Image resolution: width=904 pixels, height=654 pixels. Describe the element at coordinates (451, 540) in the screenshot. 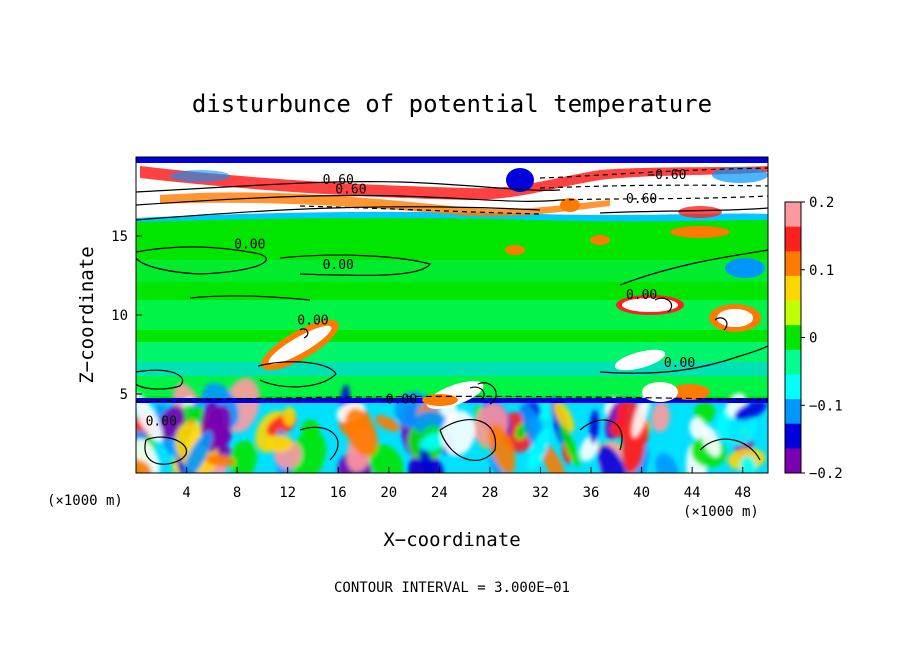

I see `x-axis-label: X−coordinate` at that location.